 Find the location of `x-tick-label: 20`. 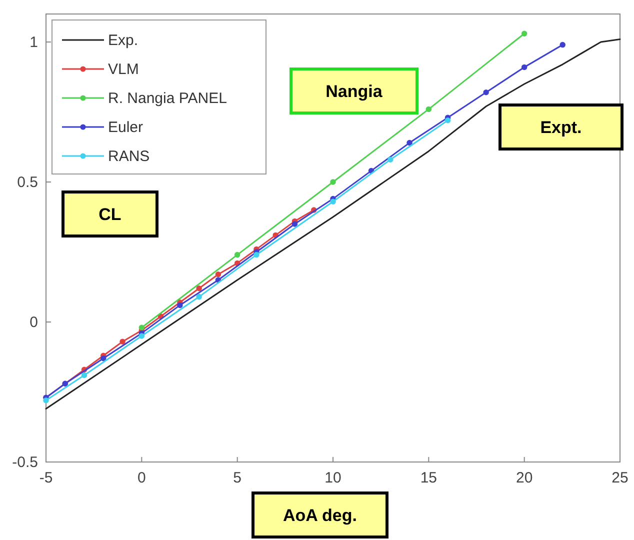

x-tick-label: 20 is located at coordinates (524, 478).